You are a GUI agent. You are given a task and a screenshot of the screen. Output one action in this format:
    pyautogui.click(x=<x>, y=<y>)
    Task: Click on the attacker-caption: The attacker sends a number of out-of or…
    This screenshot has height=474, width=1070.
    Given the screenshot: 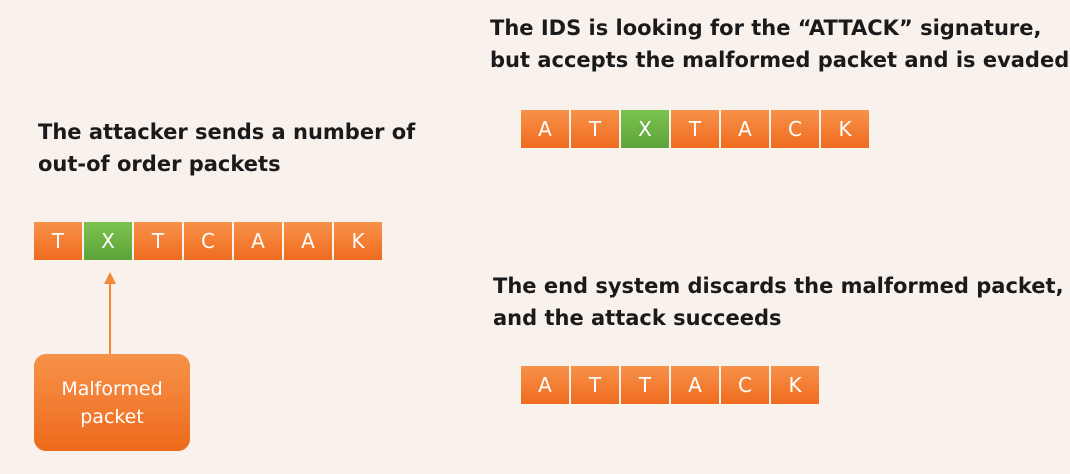 What is the action you would take?
    pyautogui.click(x=226, y=148)
    